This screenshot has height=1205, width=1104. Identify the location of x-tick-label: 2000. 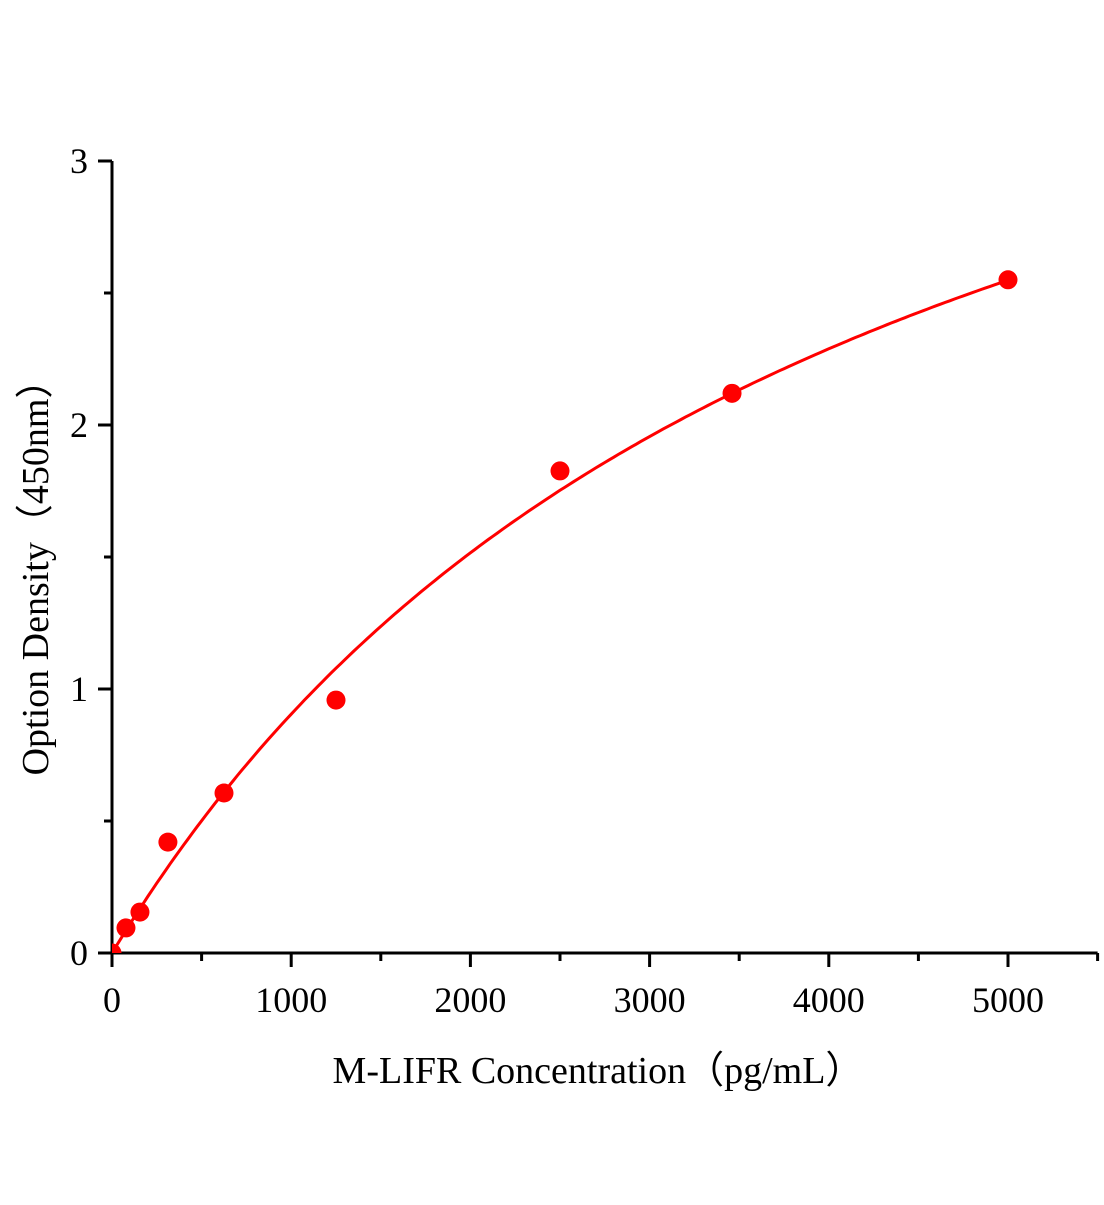
(470, 1000).